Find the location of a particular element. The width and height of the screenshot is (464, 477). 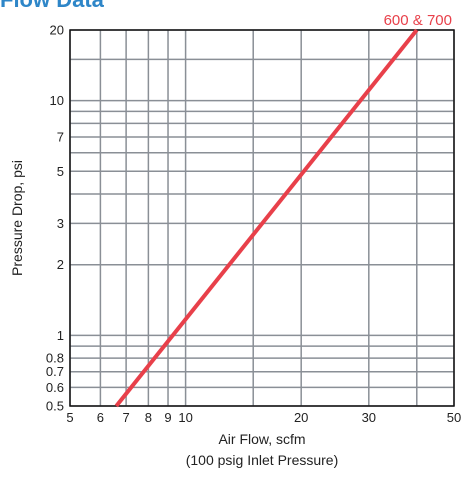

y-tick-label: 0.7 is located at coordinates (55, 371).